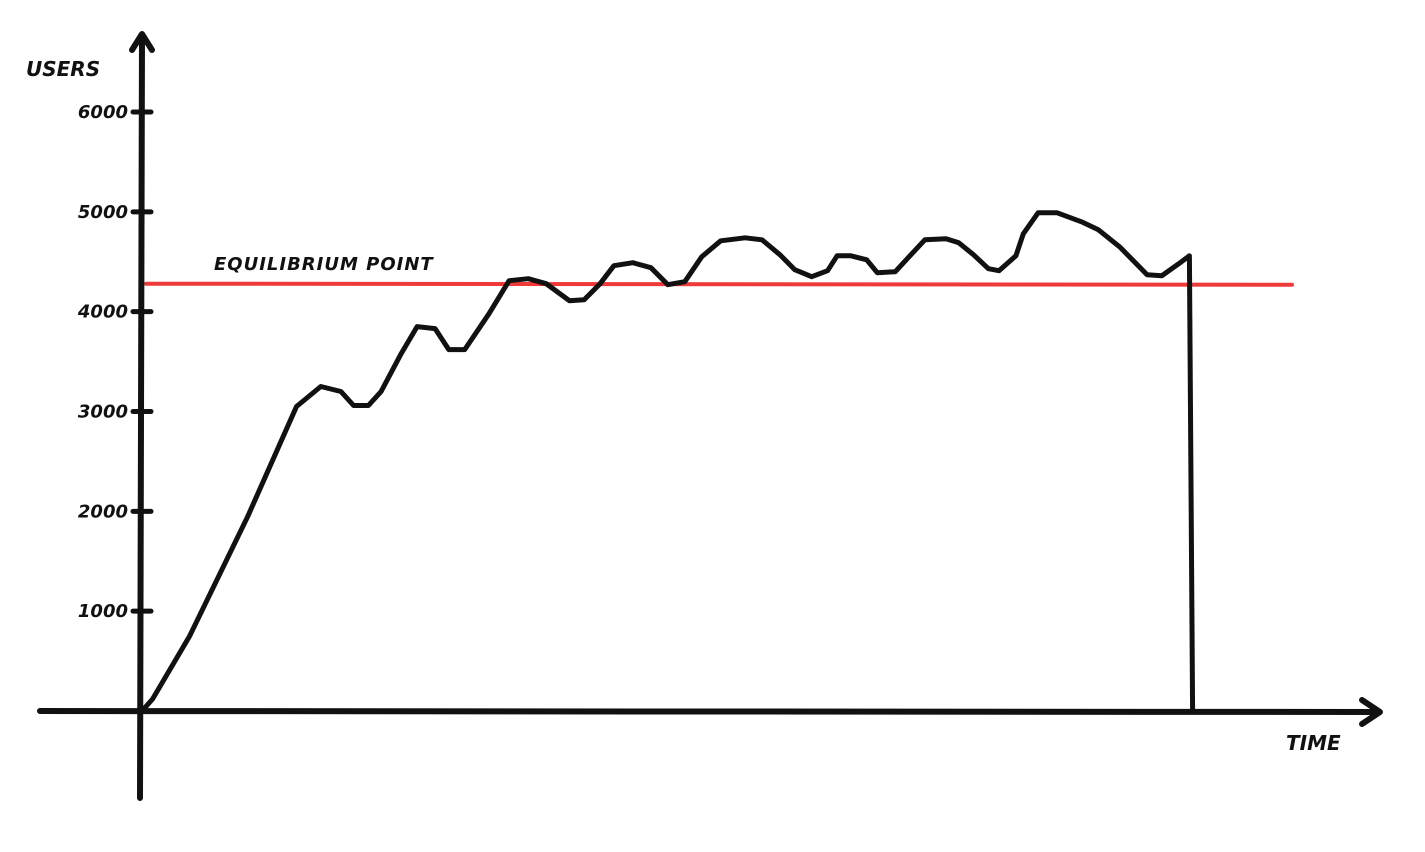 Image resolution: width=1425 pixels, height=852 pixels. Describe the element at coordinates (141, 417) in the screenshot. I see `y-axis` at that location.